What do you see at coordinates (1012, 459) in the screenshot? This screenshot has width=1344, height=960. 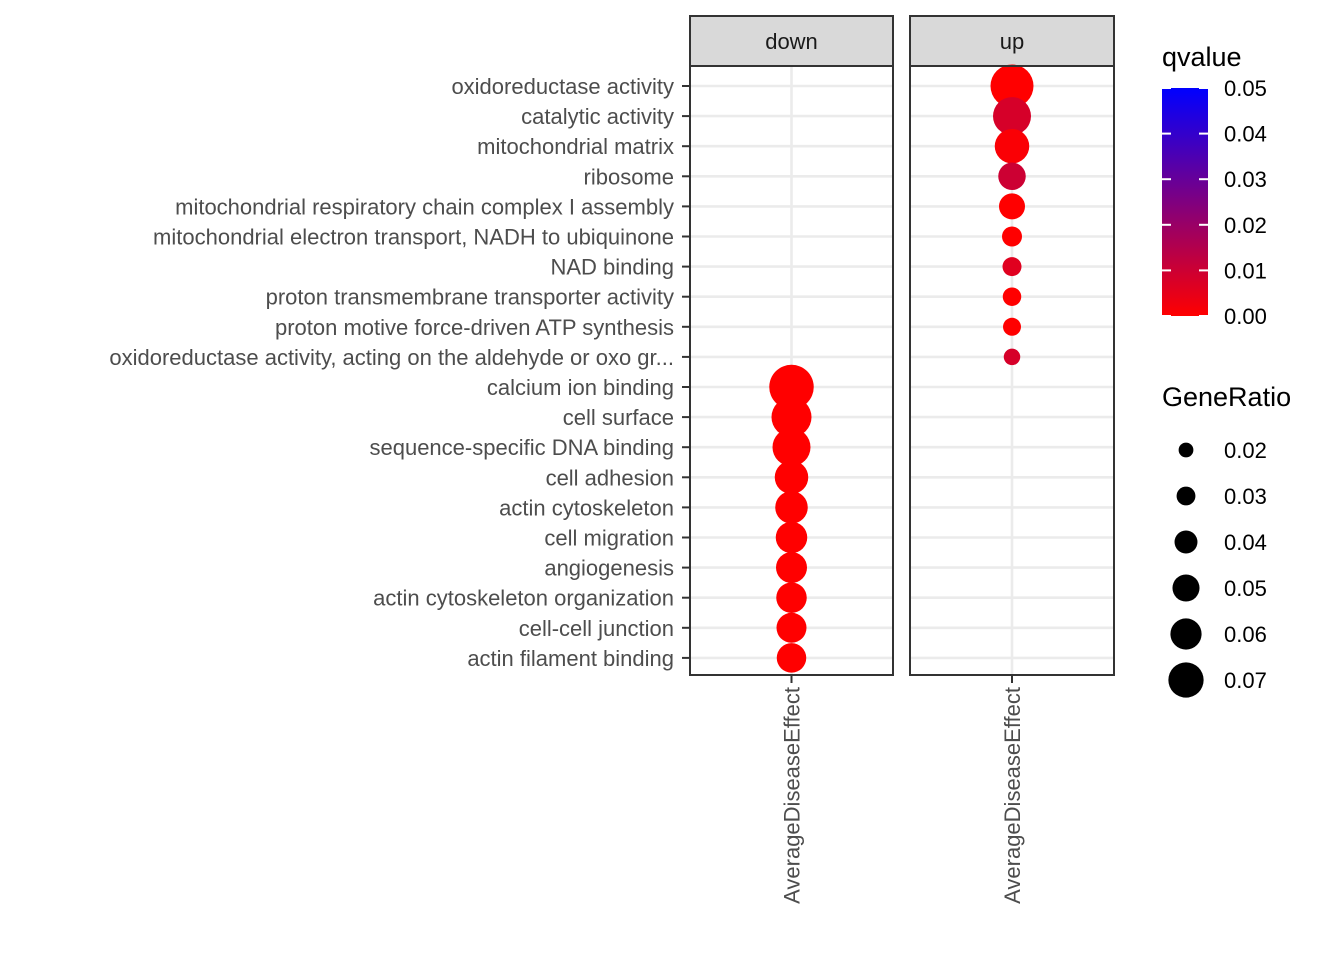 I see `panel-up: up AverageDiseaseEffect` at bounding box center [1012, 459].